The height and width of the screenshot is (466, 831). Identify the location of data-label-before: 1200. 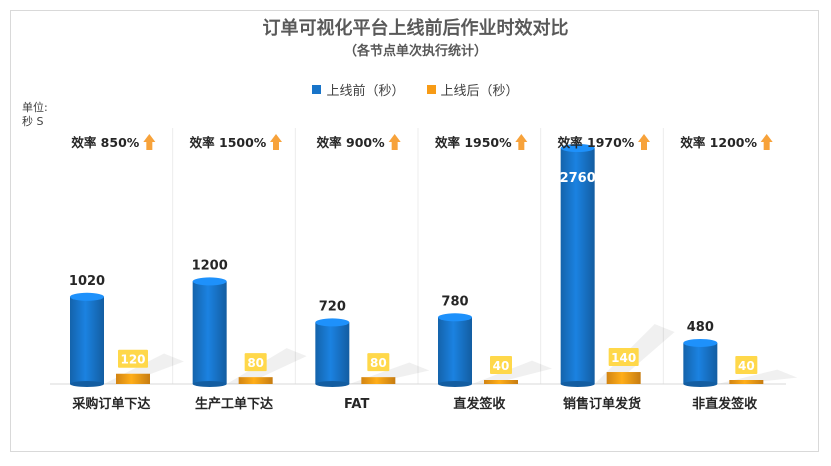
(210, 265).